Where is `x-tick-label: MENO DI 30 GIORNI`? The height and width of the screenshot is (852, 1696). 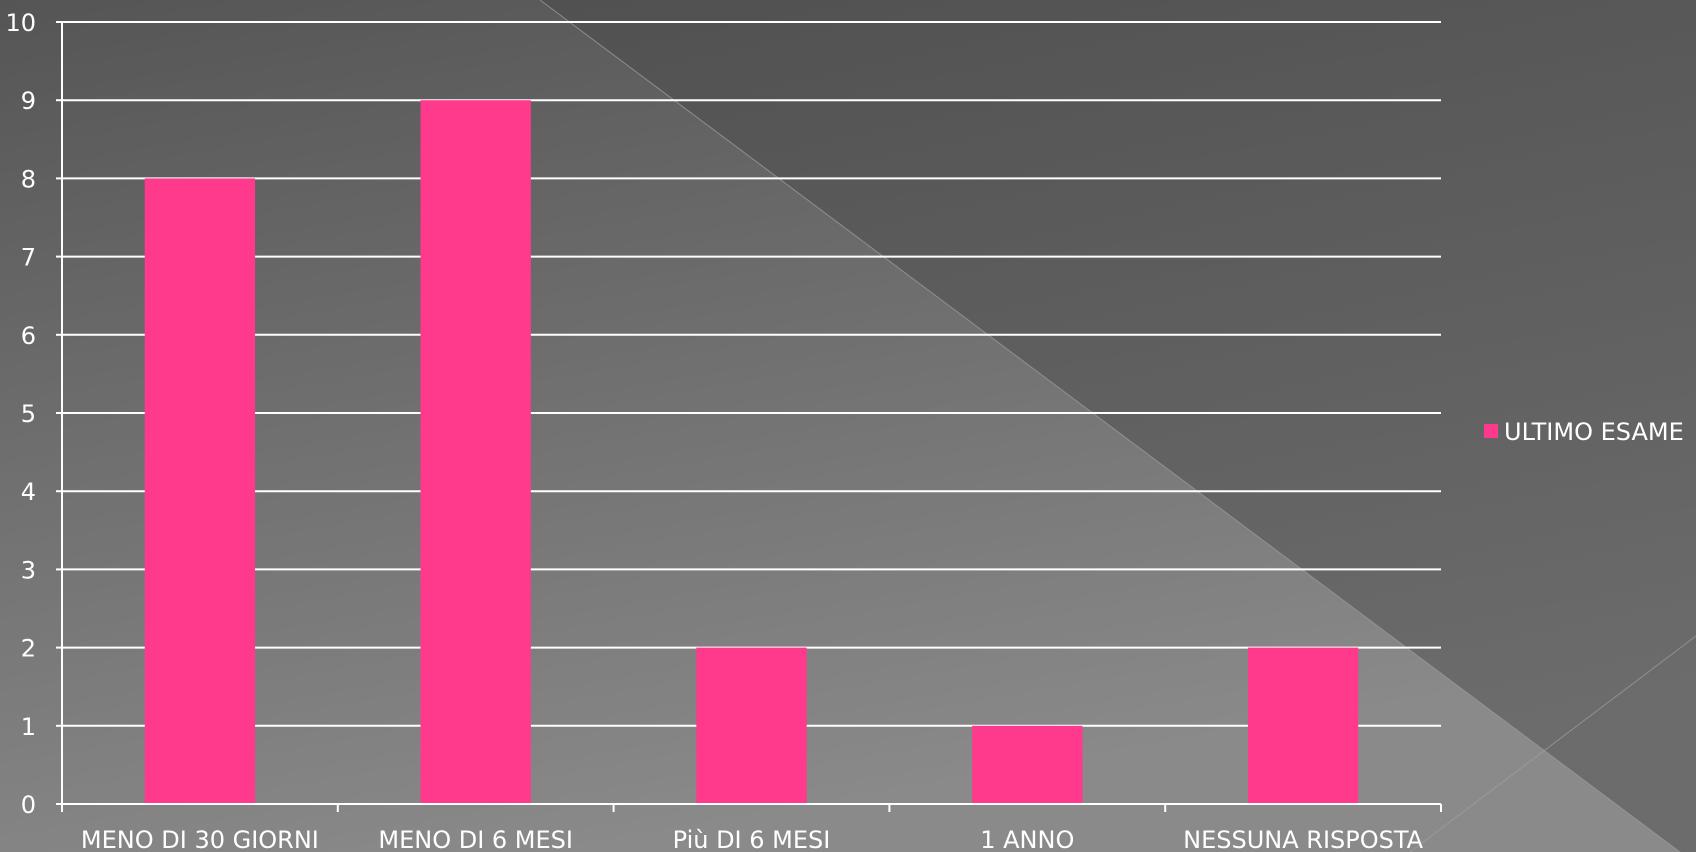
x-tick-label: MENO DI 30 GIORNI is located at coordinates (200, 839).